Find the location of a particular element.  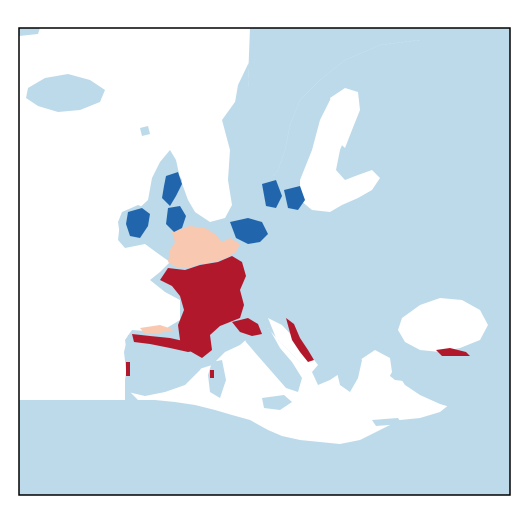

dark-blue-sweden-south is located at coordinates (294, 198).